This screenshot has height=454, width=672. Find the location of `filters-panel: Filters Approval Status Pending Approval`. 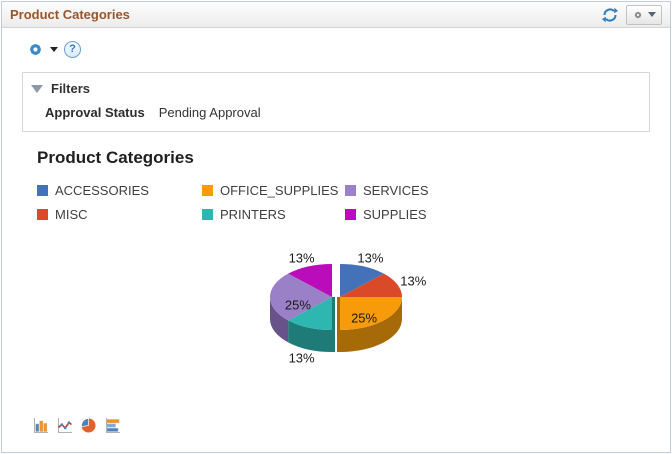

filters-panel: Filters Approval Status Pending Approval is located at coordinates (336, 102).